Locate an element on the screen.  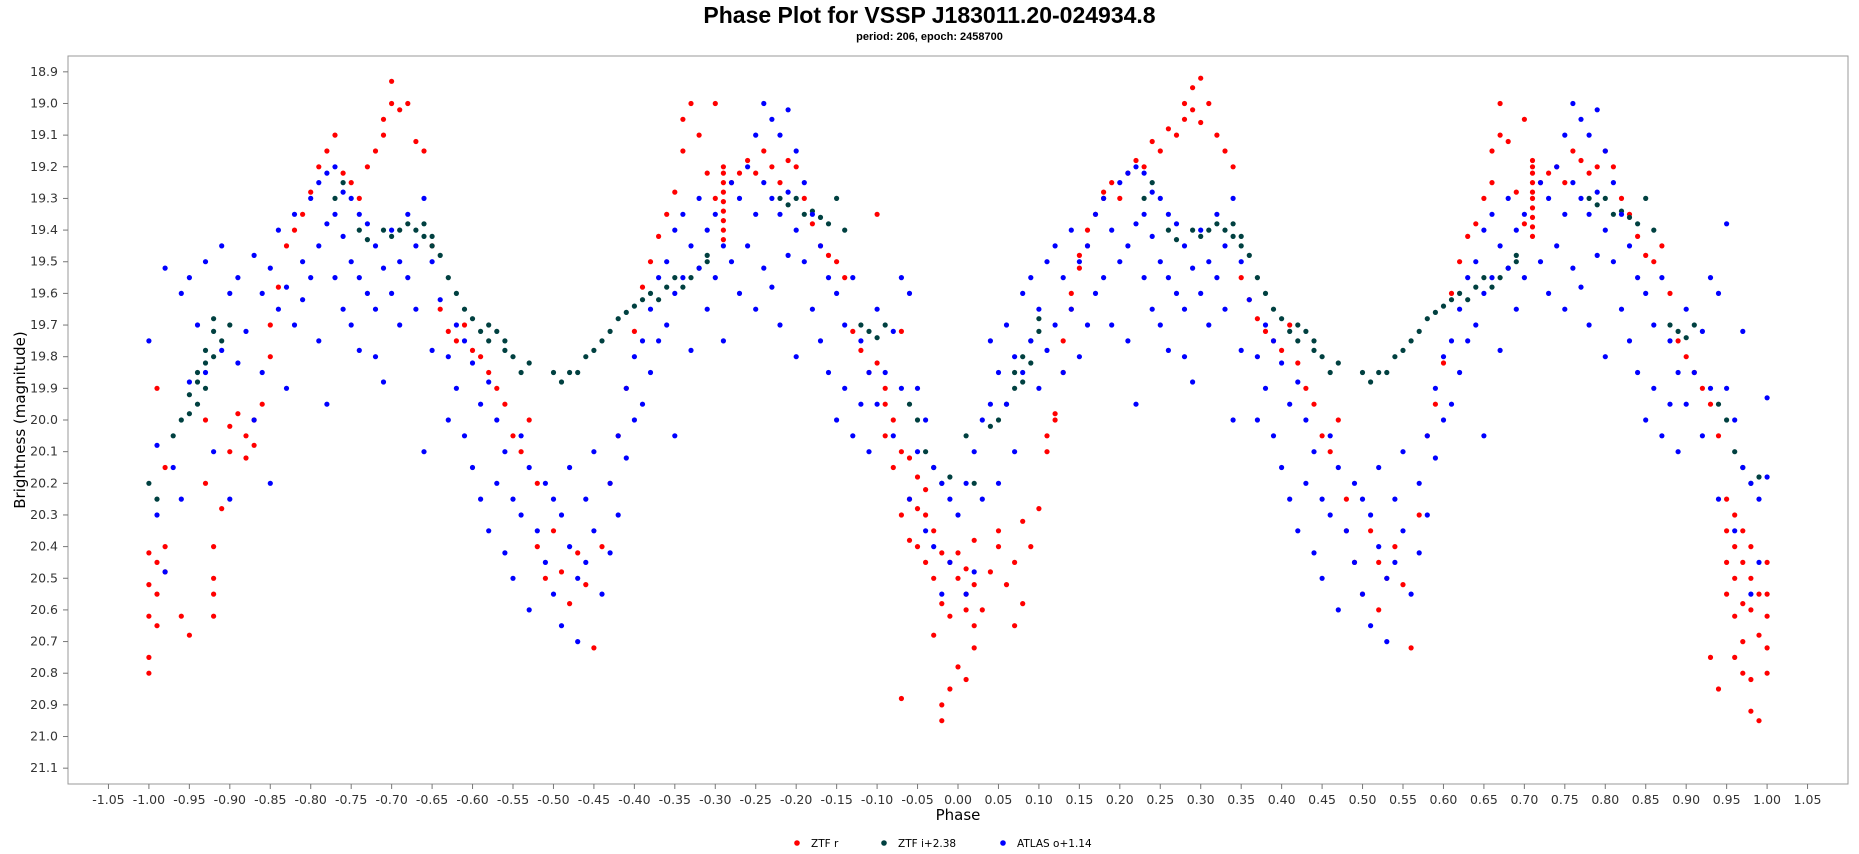
y-tick-label: 19.9 is located at coordinates (44, 387).